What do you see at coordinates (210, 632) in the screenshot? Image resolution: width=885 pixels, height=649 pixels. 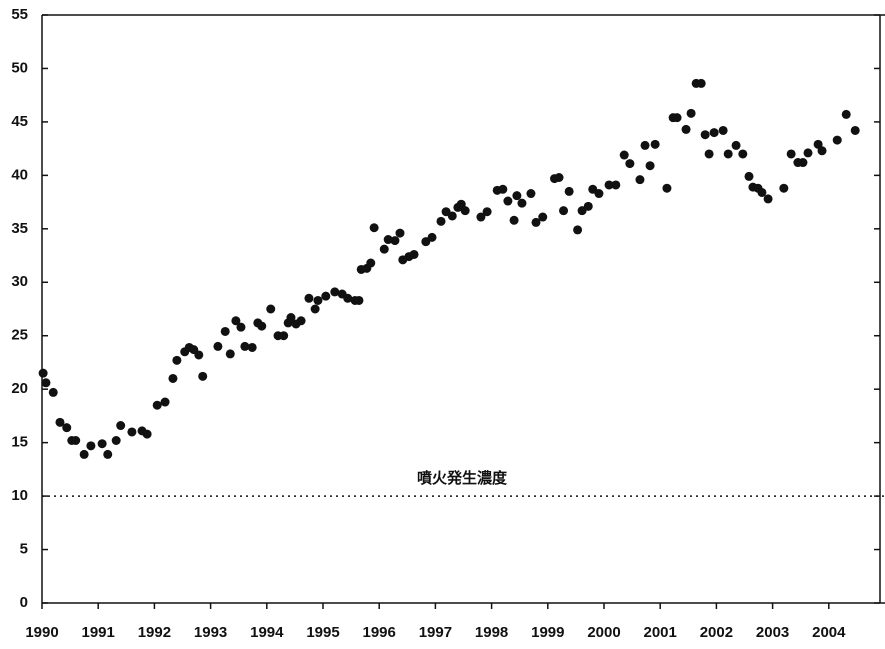 I see `x-tick-label: 1993` at bounding box center [210, 632].